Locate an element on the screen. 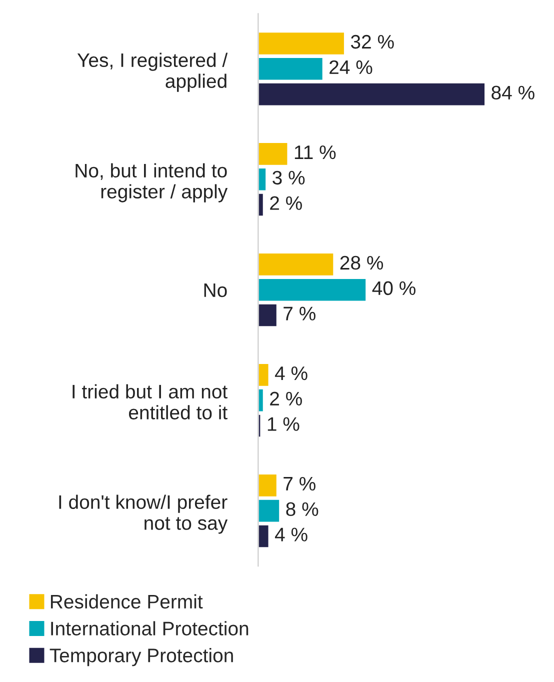 This screenshot has width=554, height=682. data-label: 84 % is located at coordinates (513, 93).